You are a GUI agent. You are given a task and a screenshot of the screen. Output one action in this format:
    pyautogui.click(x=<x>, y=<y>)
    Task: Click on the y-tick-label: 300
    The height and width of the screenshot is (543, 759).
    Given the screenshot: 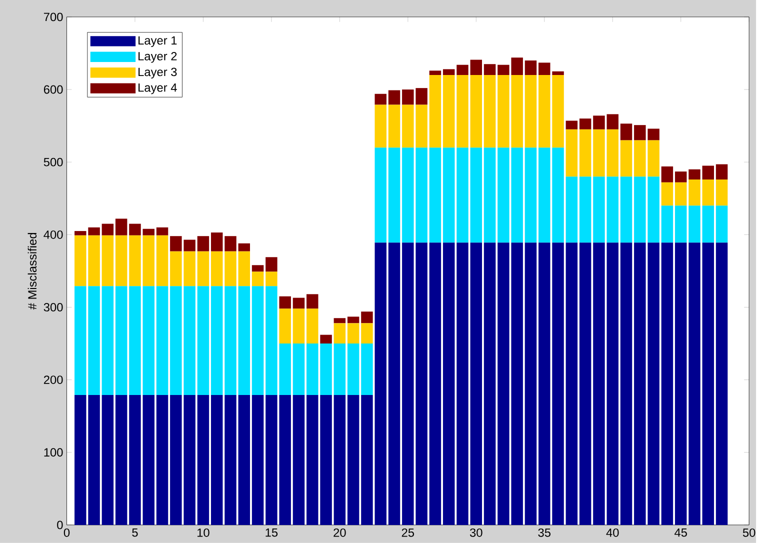 What is the action you would take?
    pyautogui.click(x=53, y=307)
    